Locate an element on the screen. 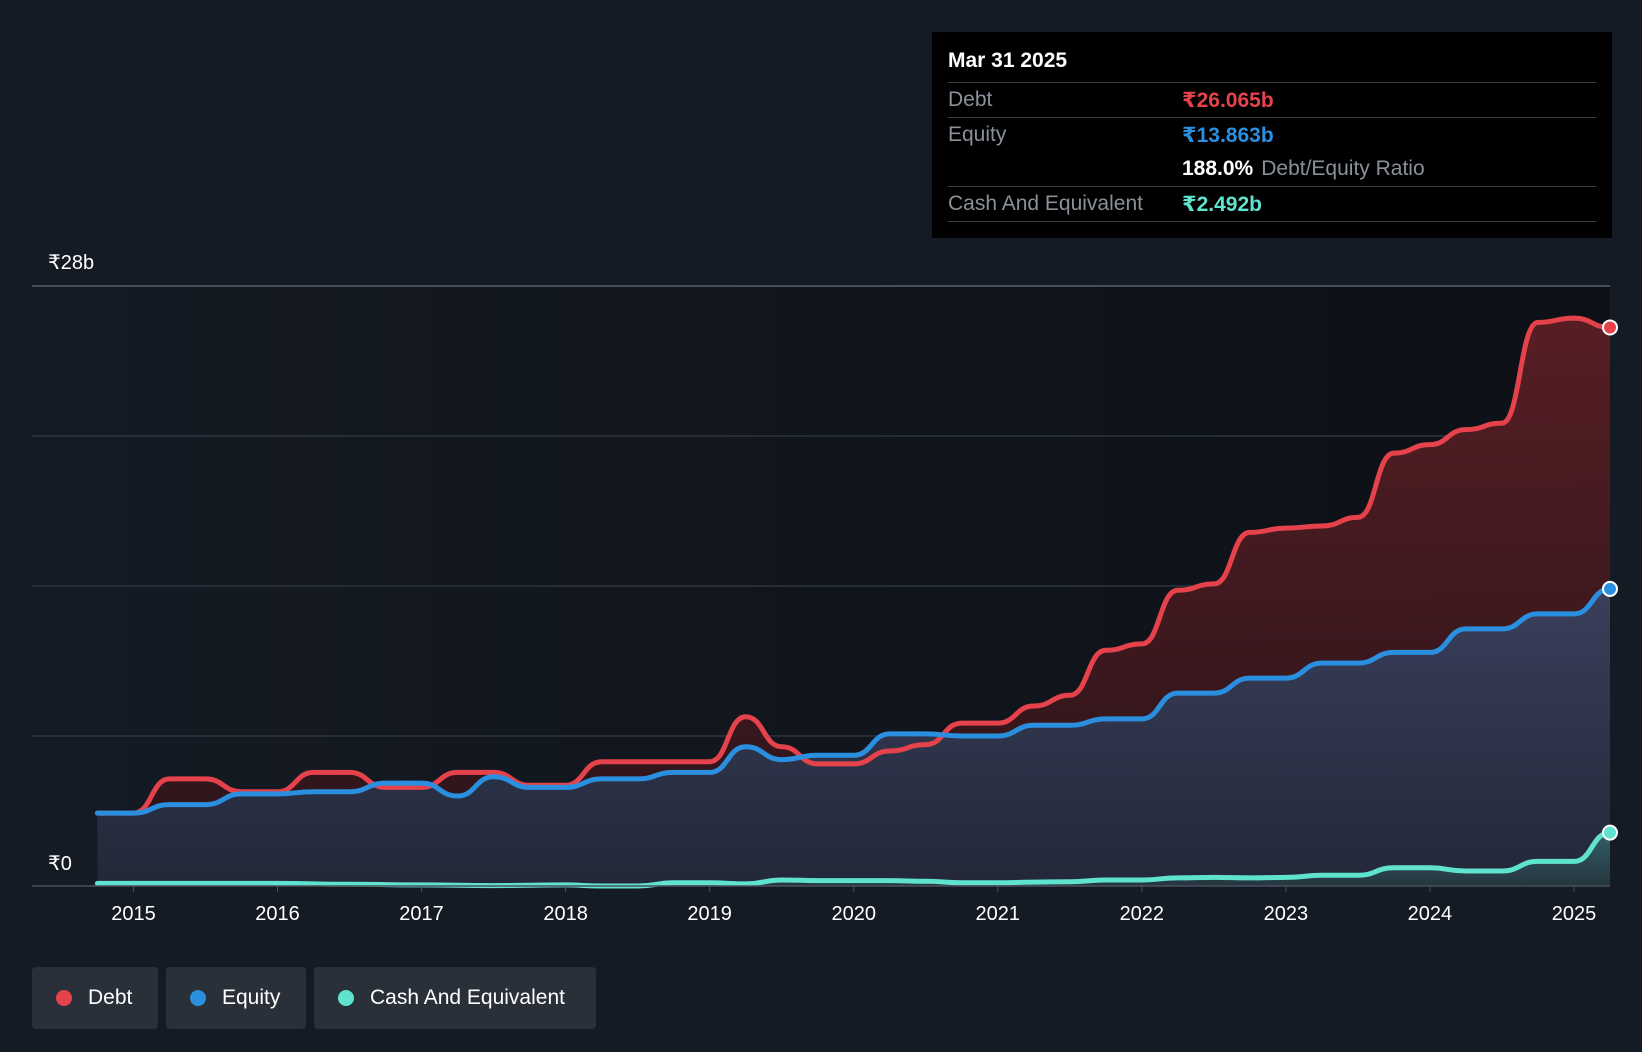  tooltip-equity-label: Equity is located at coordinates (977, 134).